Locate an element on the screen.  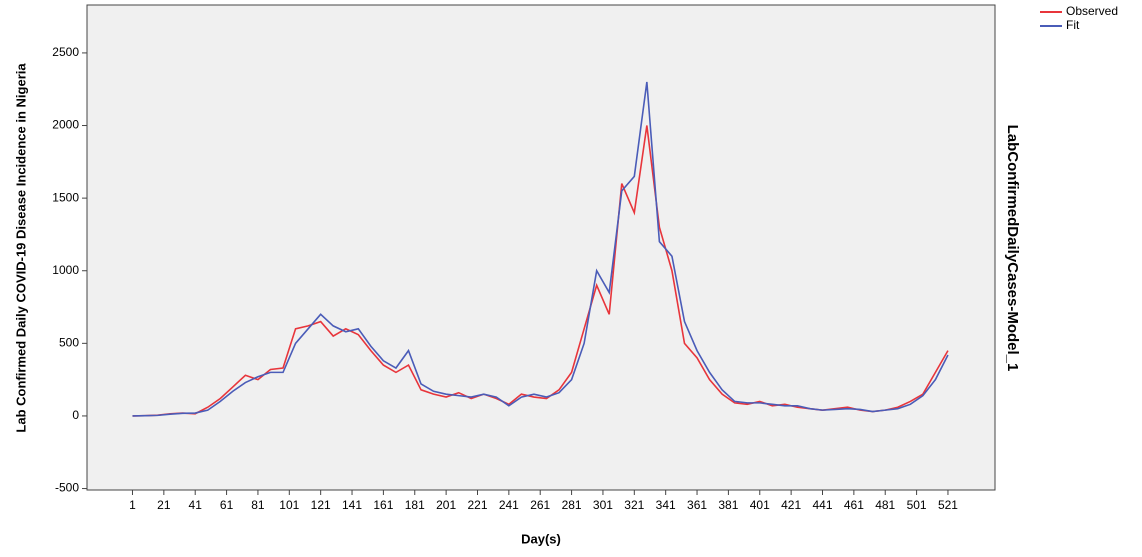
x-tick-label: 61 is located at coordinates (227, 505).